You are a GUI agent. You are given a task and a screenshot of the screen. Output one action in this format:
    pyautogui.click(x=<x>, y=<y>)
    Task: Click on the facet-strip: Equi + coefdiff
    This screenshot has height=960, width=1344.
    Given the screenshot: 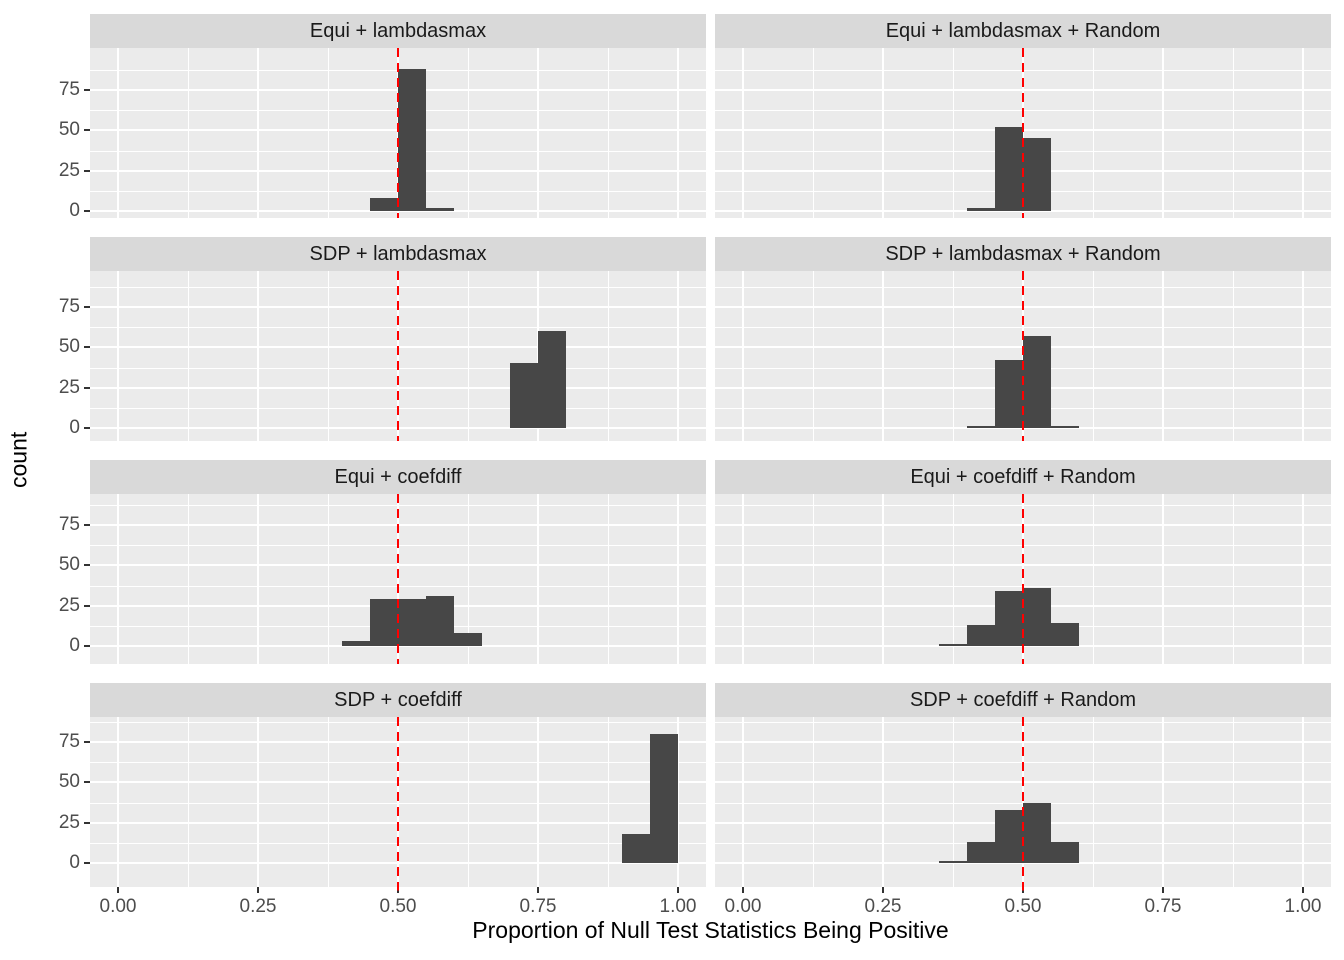 What is the action you would take?
    pyautogui.click(x=398, y=477)
    